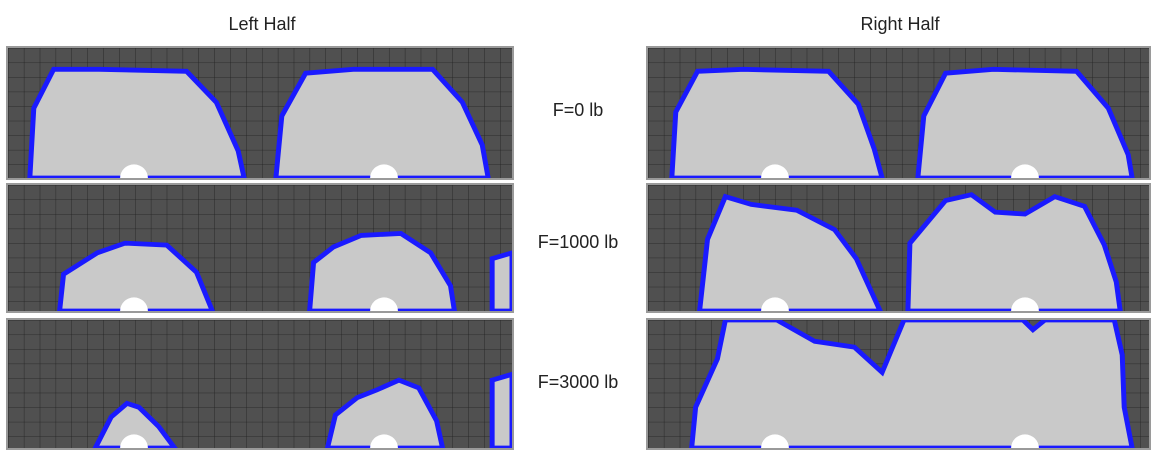  Describe the element at coordinates (578, 110) in the screenshot. I see `force-label-0: F=0 lb` at that location.